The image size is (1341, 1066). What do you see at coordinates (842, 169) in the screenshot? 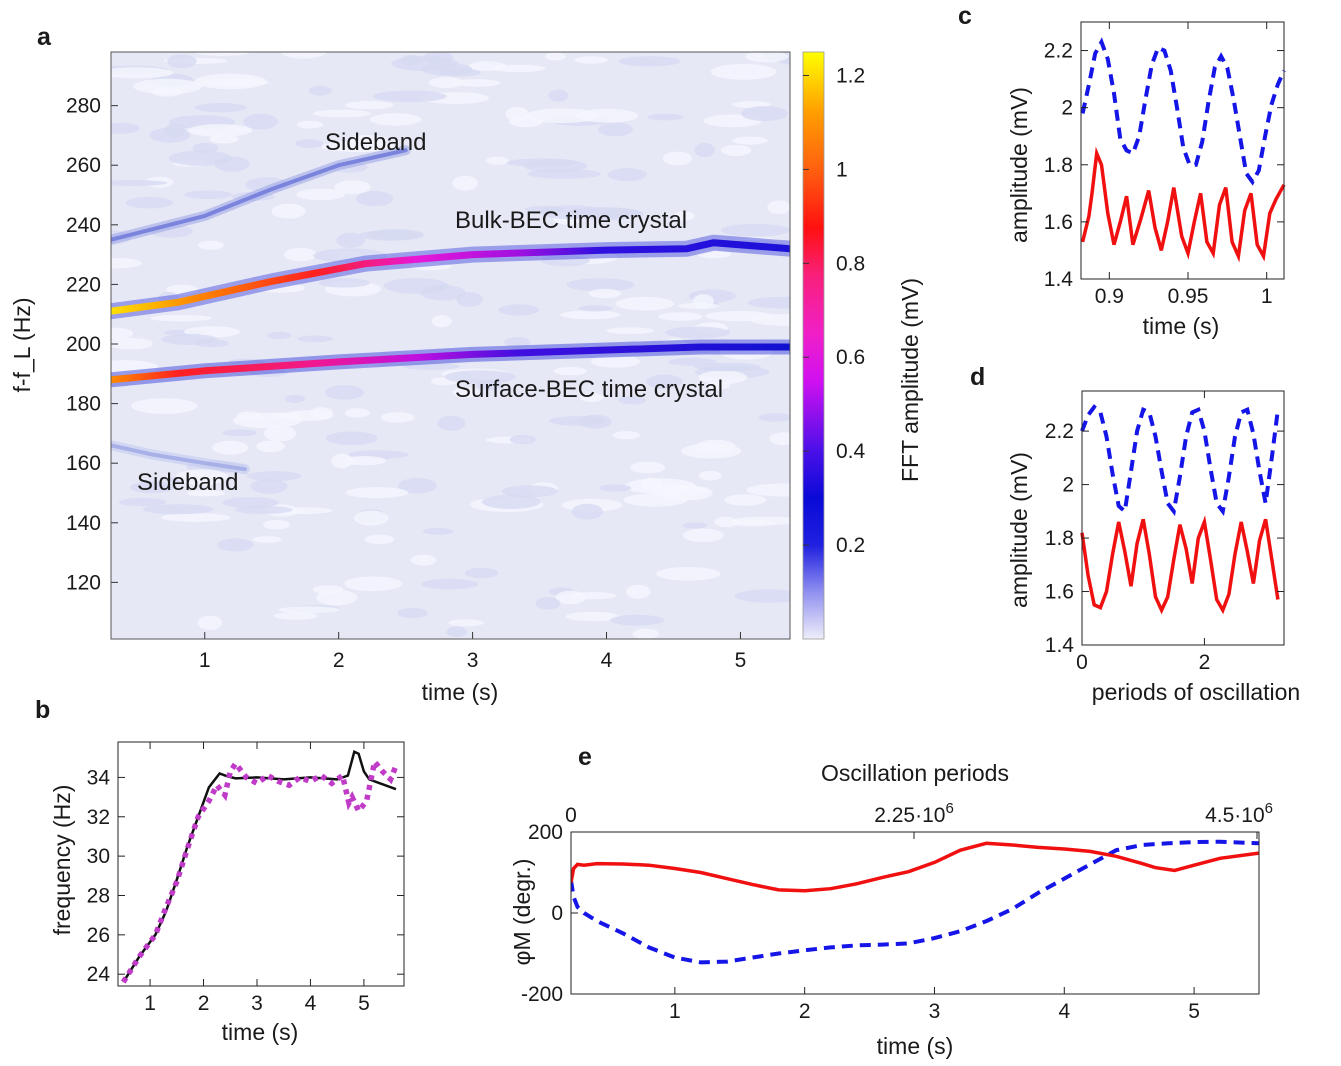
I see `colorbar-tick-label: 1` at bounding box center [842, 169].